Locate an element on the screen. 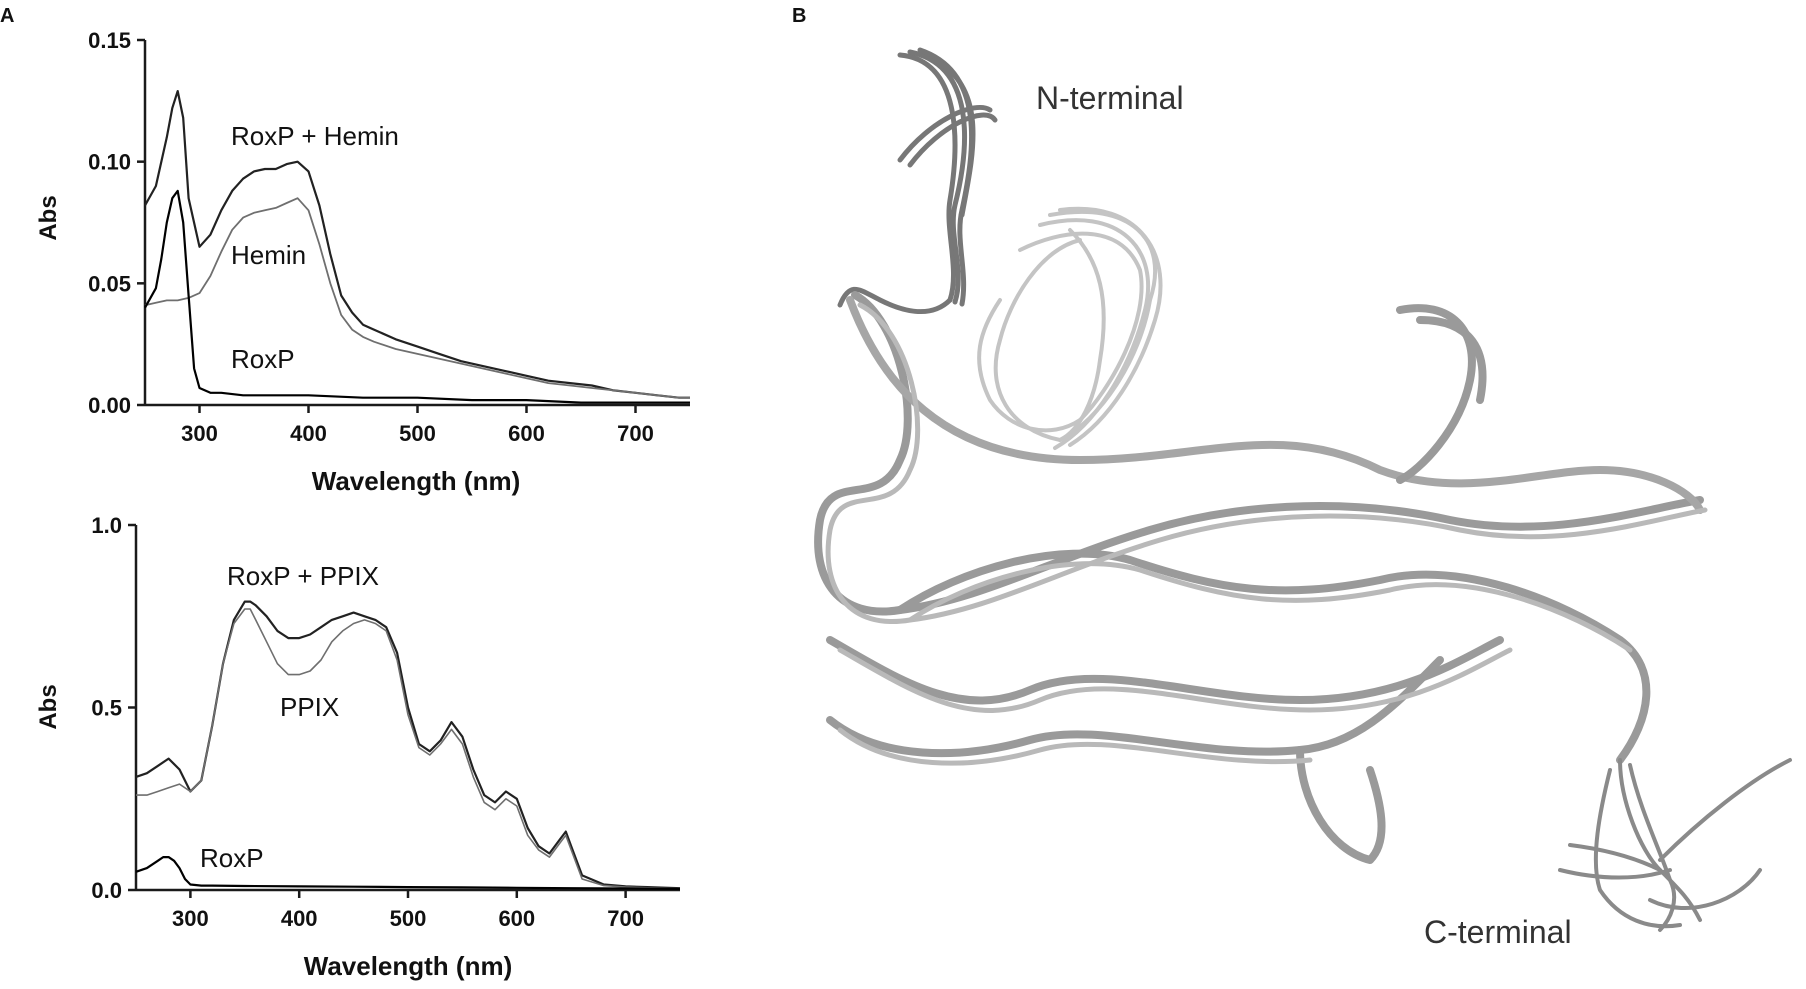 The height and width of the screenshot is (989, 1806). plot-area-hemin: 300 400 500 600 700 0.00 0.05 0.10 0.15 is located at coordinates (389, 237).